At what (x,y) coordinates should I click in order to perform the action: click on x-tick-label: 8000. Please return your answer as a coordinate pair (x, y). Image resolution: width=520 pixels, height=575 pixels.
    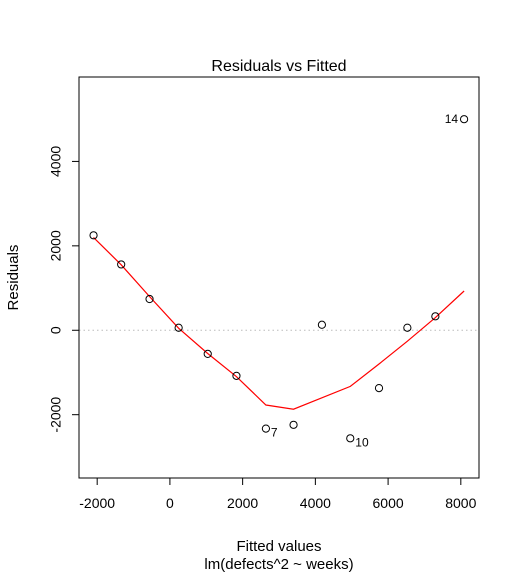
    Looking at the image, I should click on (460, 503).